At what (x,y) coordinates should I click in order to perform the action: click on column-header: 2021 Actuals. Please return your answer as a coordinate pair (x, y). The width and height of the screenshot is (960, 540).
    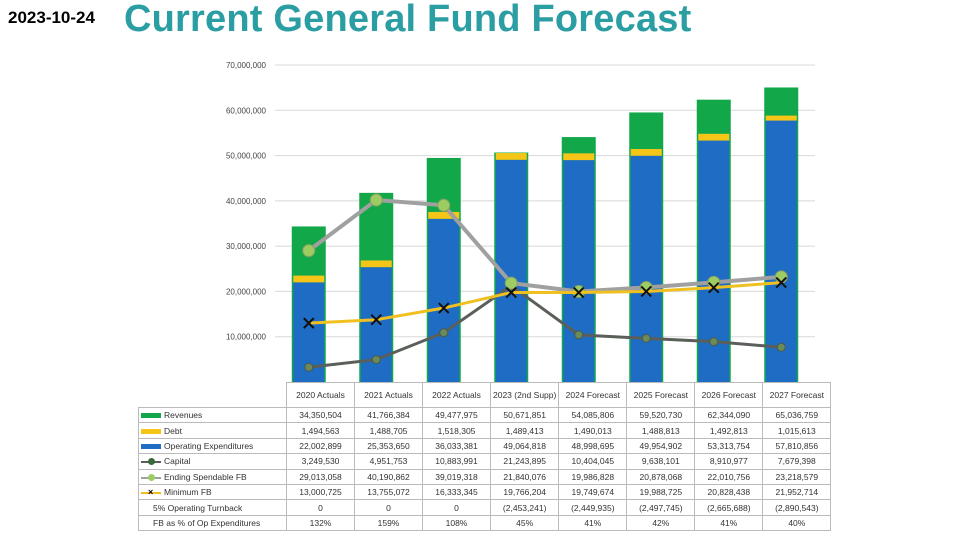
    Looking at the image, I should click on (388, 395).